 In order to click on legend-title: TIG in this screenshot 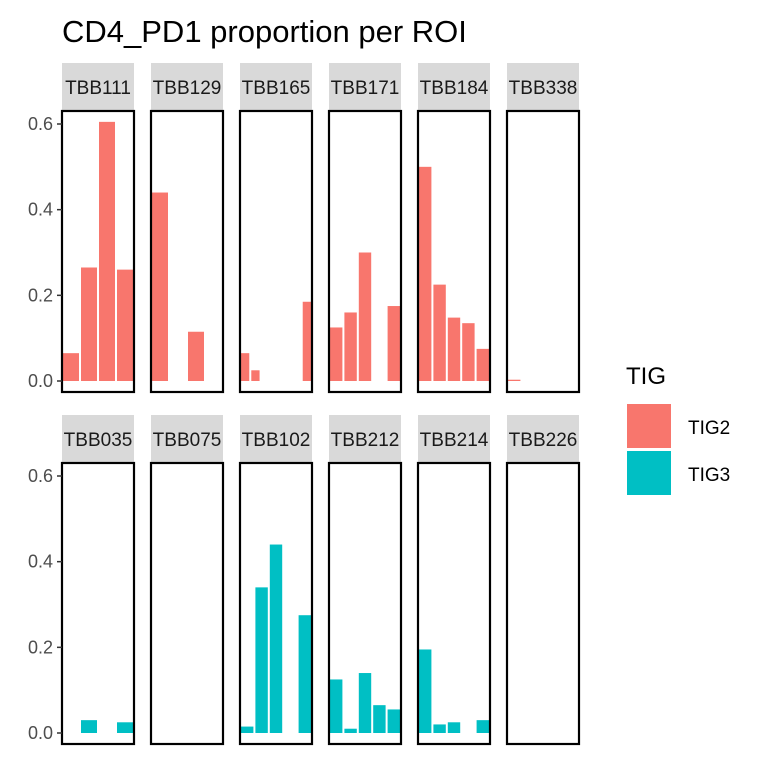, I will do `click(646, 376)`.